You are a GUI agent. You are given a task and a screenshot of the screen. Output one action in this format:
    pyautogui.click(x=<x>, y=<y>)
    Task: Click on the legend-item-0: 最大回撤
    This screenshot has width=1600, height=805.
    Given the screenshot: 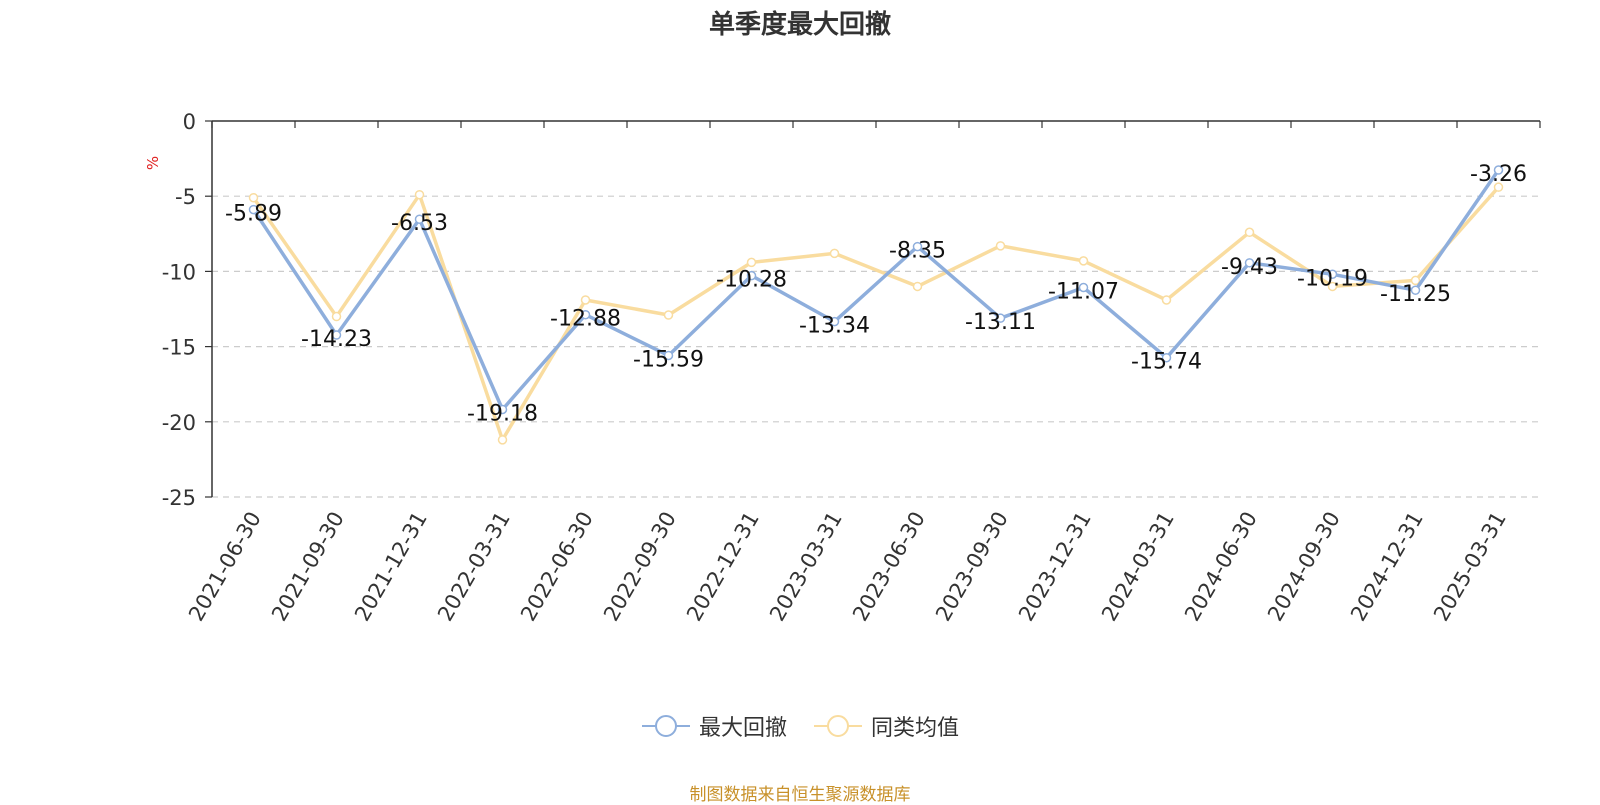 What is the action you would take?
    pyautogui.click(x=714, y=726)
    